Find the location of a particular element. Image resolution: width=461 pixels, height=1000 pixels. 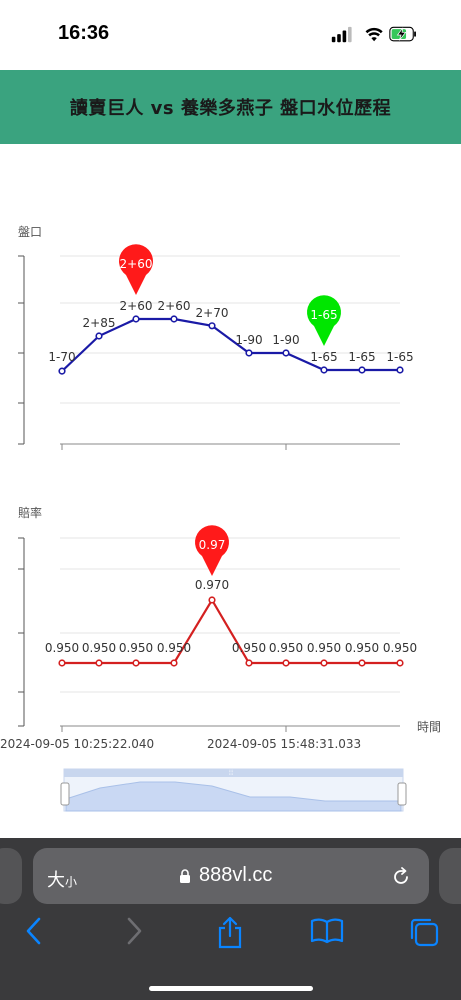

address-bar is located at coordinates (231, 876).